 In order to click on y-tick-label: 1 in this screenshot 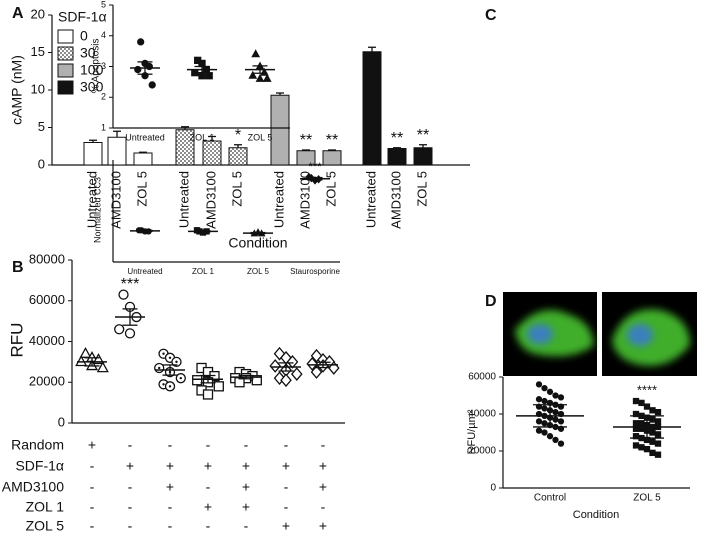, I will do `click(103, 127)`.